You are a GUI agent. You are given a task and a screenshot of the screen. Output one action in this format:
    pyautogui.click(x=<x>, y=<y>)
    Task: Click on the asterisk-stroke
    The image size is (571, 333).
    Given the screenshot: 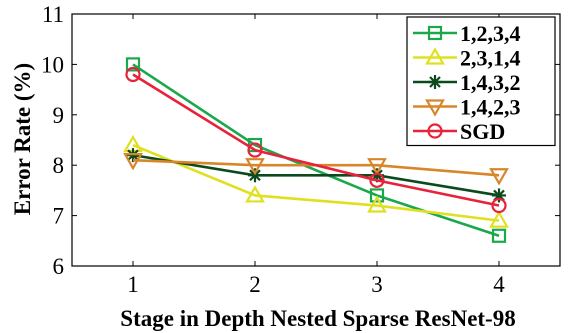 What is the action you would take?
    pyautogui.click(x=435, y=82)
    